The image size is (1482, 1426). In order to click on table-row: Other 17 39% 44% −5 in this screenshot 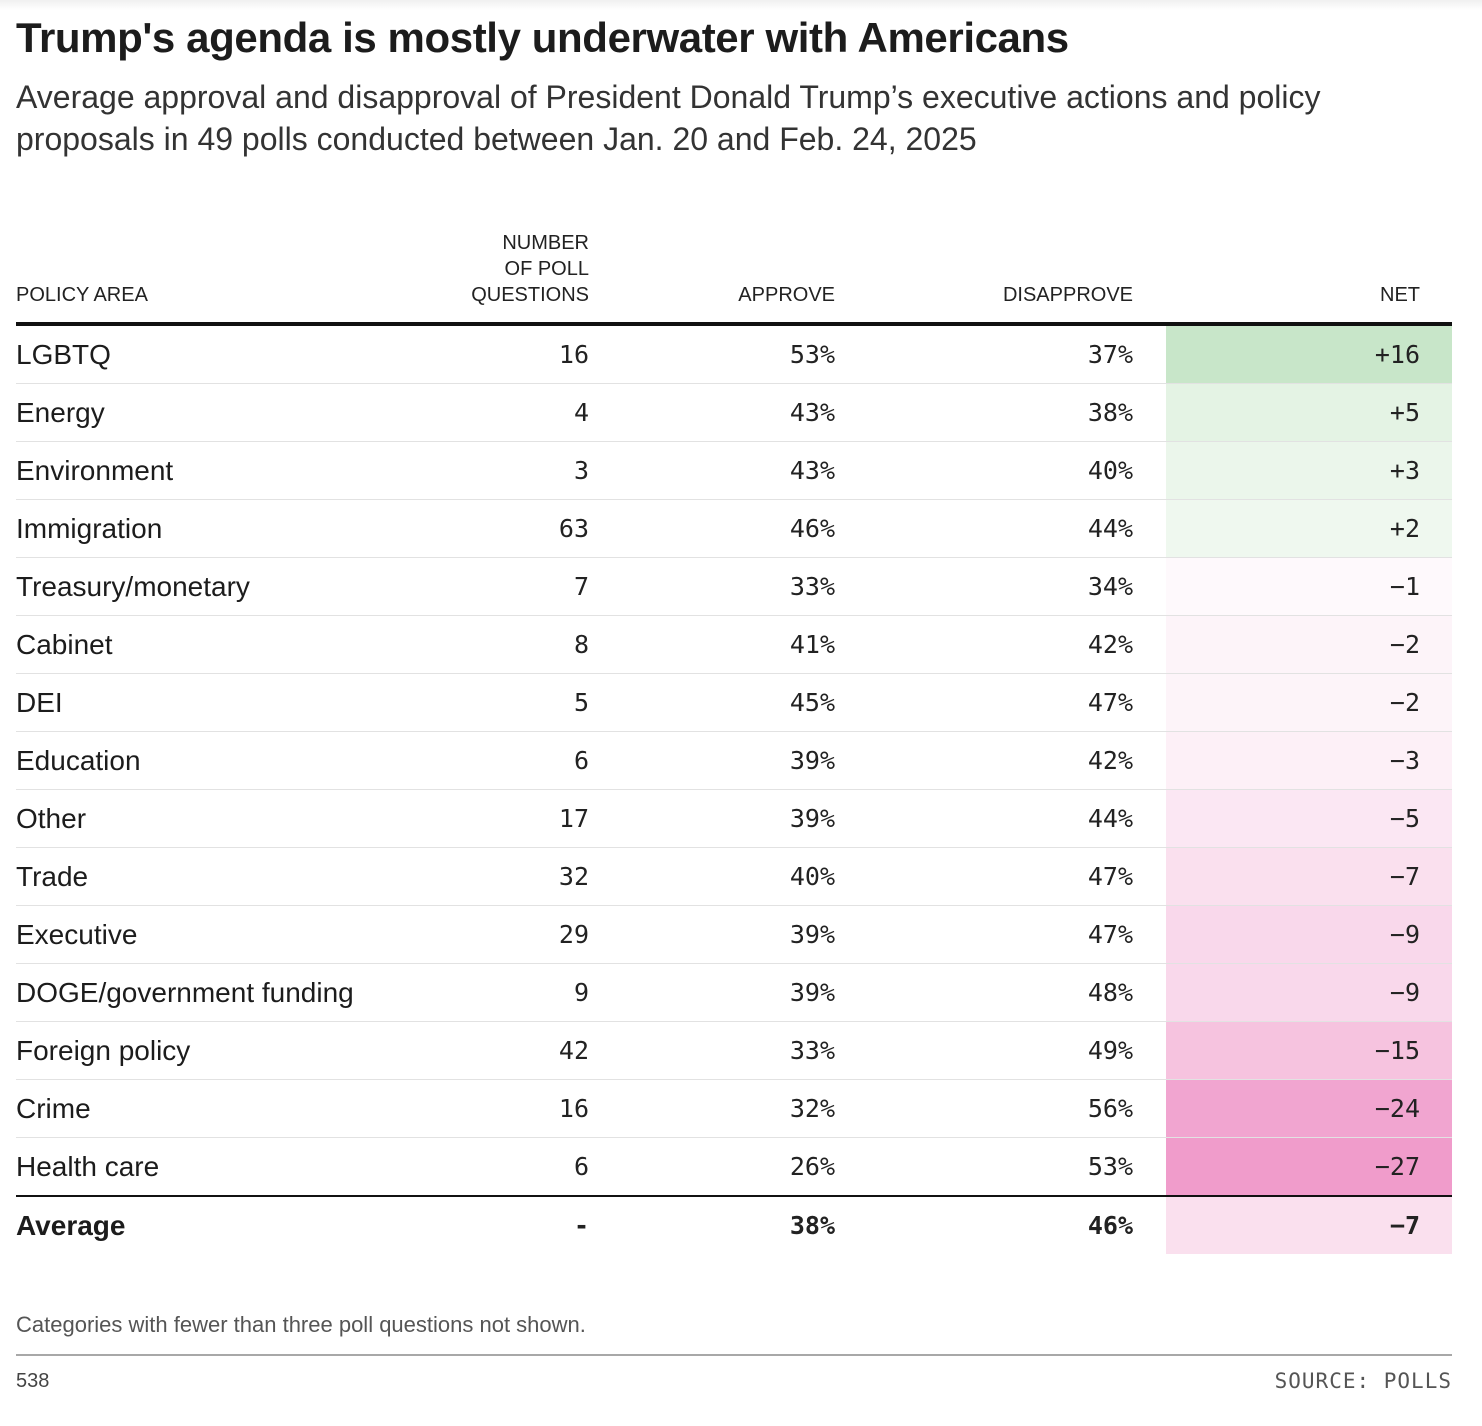, I will do `click(734, 818)`.